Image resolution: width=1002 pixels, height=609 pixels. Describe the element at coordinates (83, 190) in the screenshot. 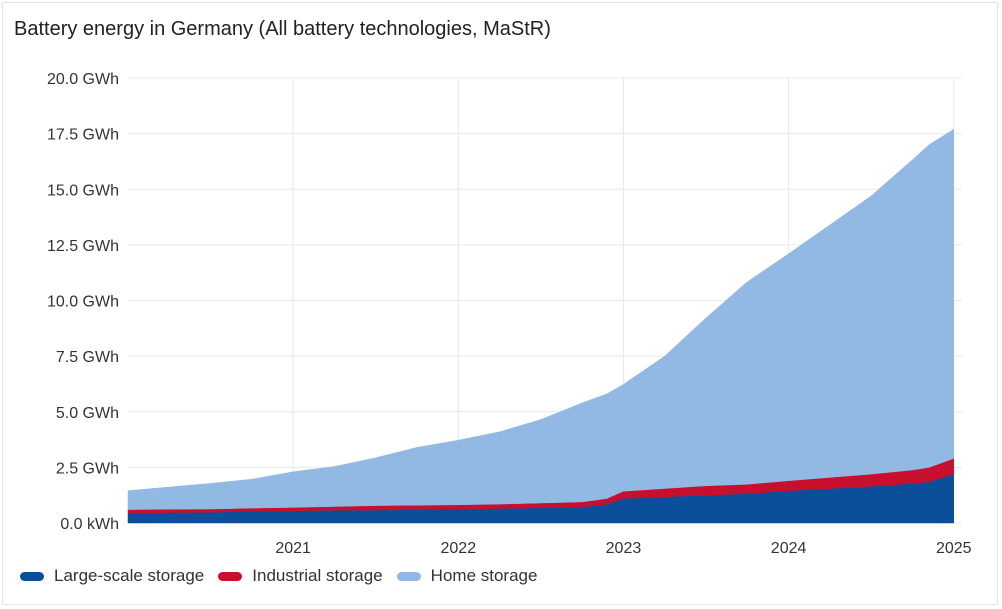

I see `y-tick-label: 15.0 GWh` at that location.